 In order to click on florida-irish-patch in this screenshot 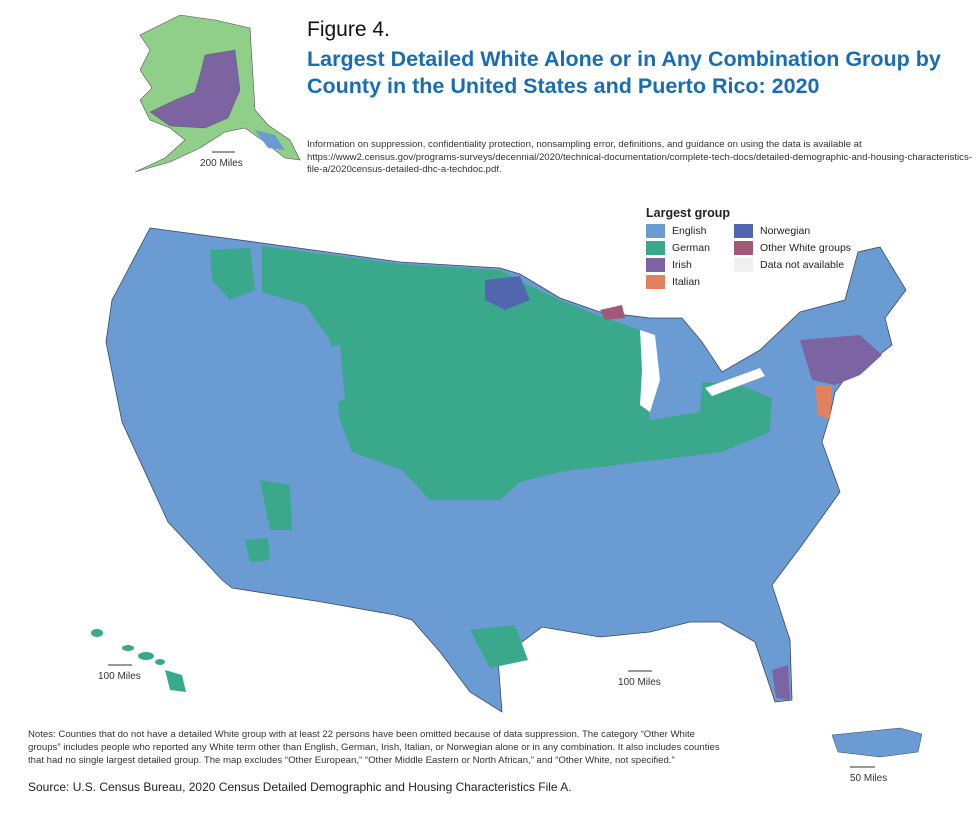, I will do `click(781, 682)`.